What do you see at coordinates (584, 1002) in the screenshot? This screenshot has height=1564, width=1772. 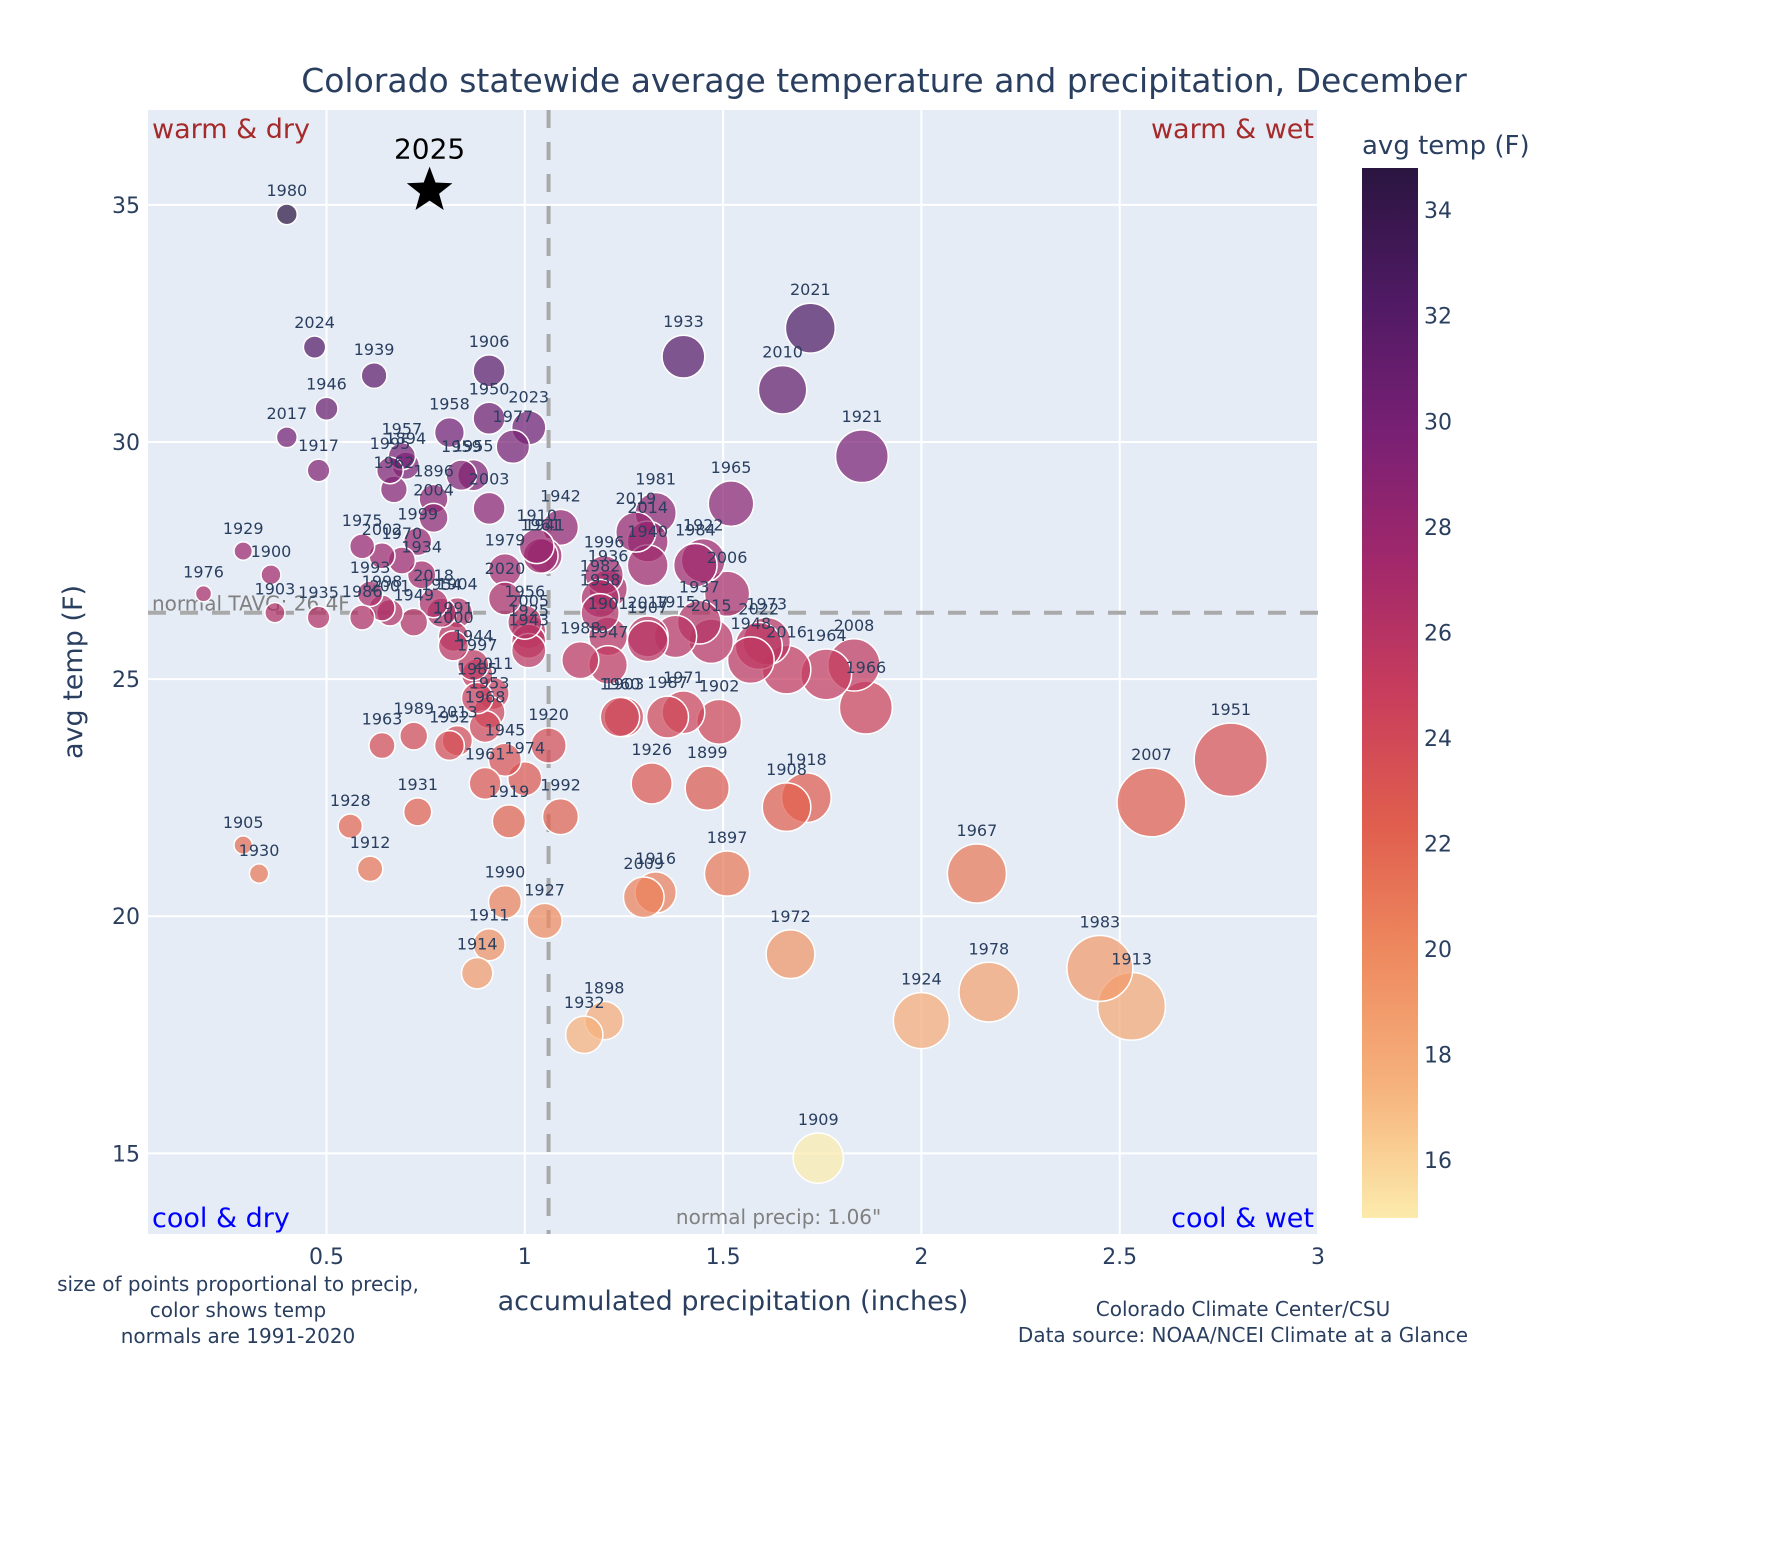 I see `point-label: 1932` at bounding box center [584, 1002].